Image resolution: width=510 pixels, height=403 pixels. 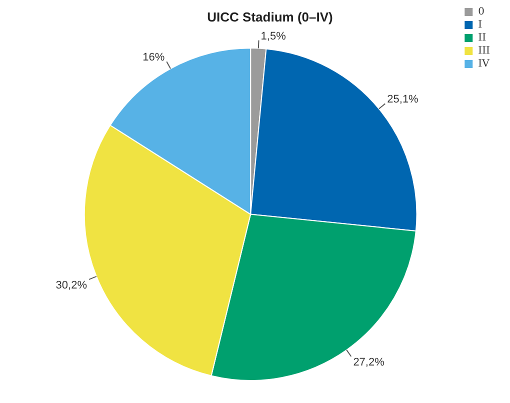 I want to click on legend-label: I, so click(x=480, y=25).